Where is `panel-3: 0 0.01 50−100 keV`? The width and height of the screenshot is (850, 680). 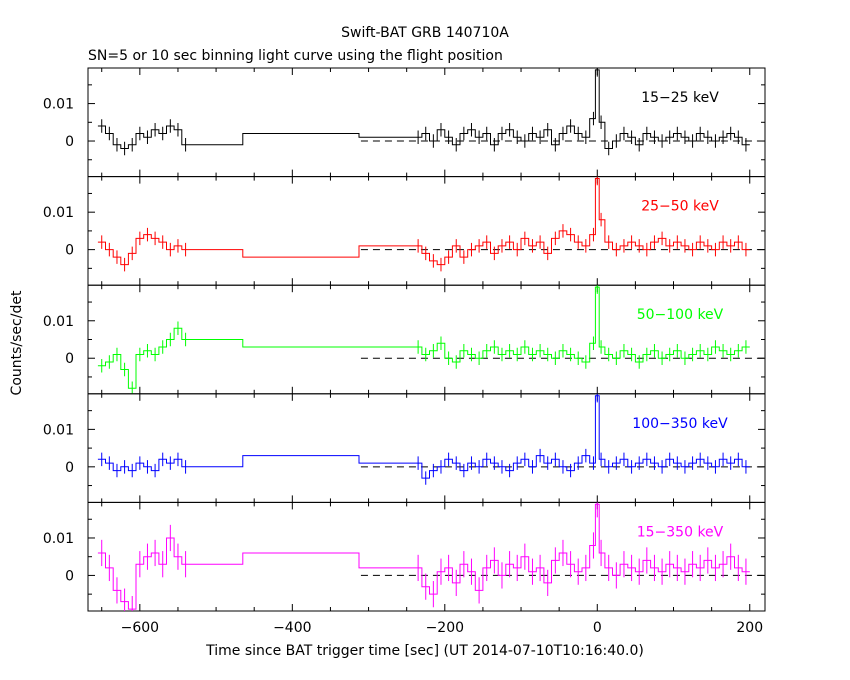
panel-3: 0 0.01 50−100 keV is located at coordinates (404, 339).